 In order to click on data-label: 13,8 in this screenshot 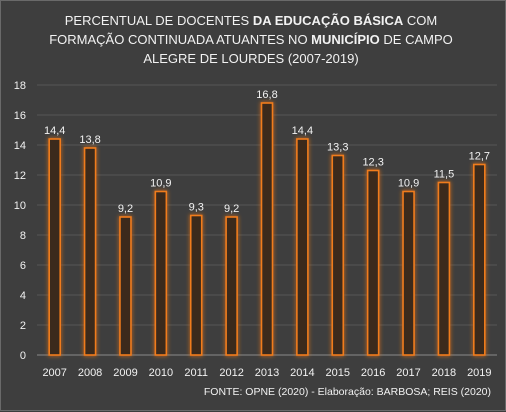, I will do `click(89, 140)`.